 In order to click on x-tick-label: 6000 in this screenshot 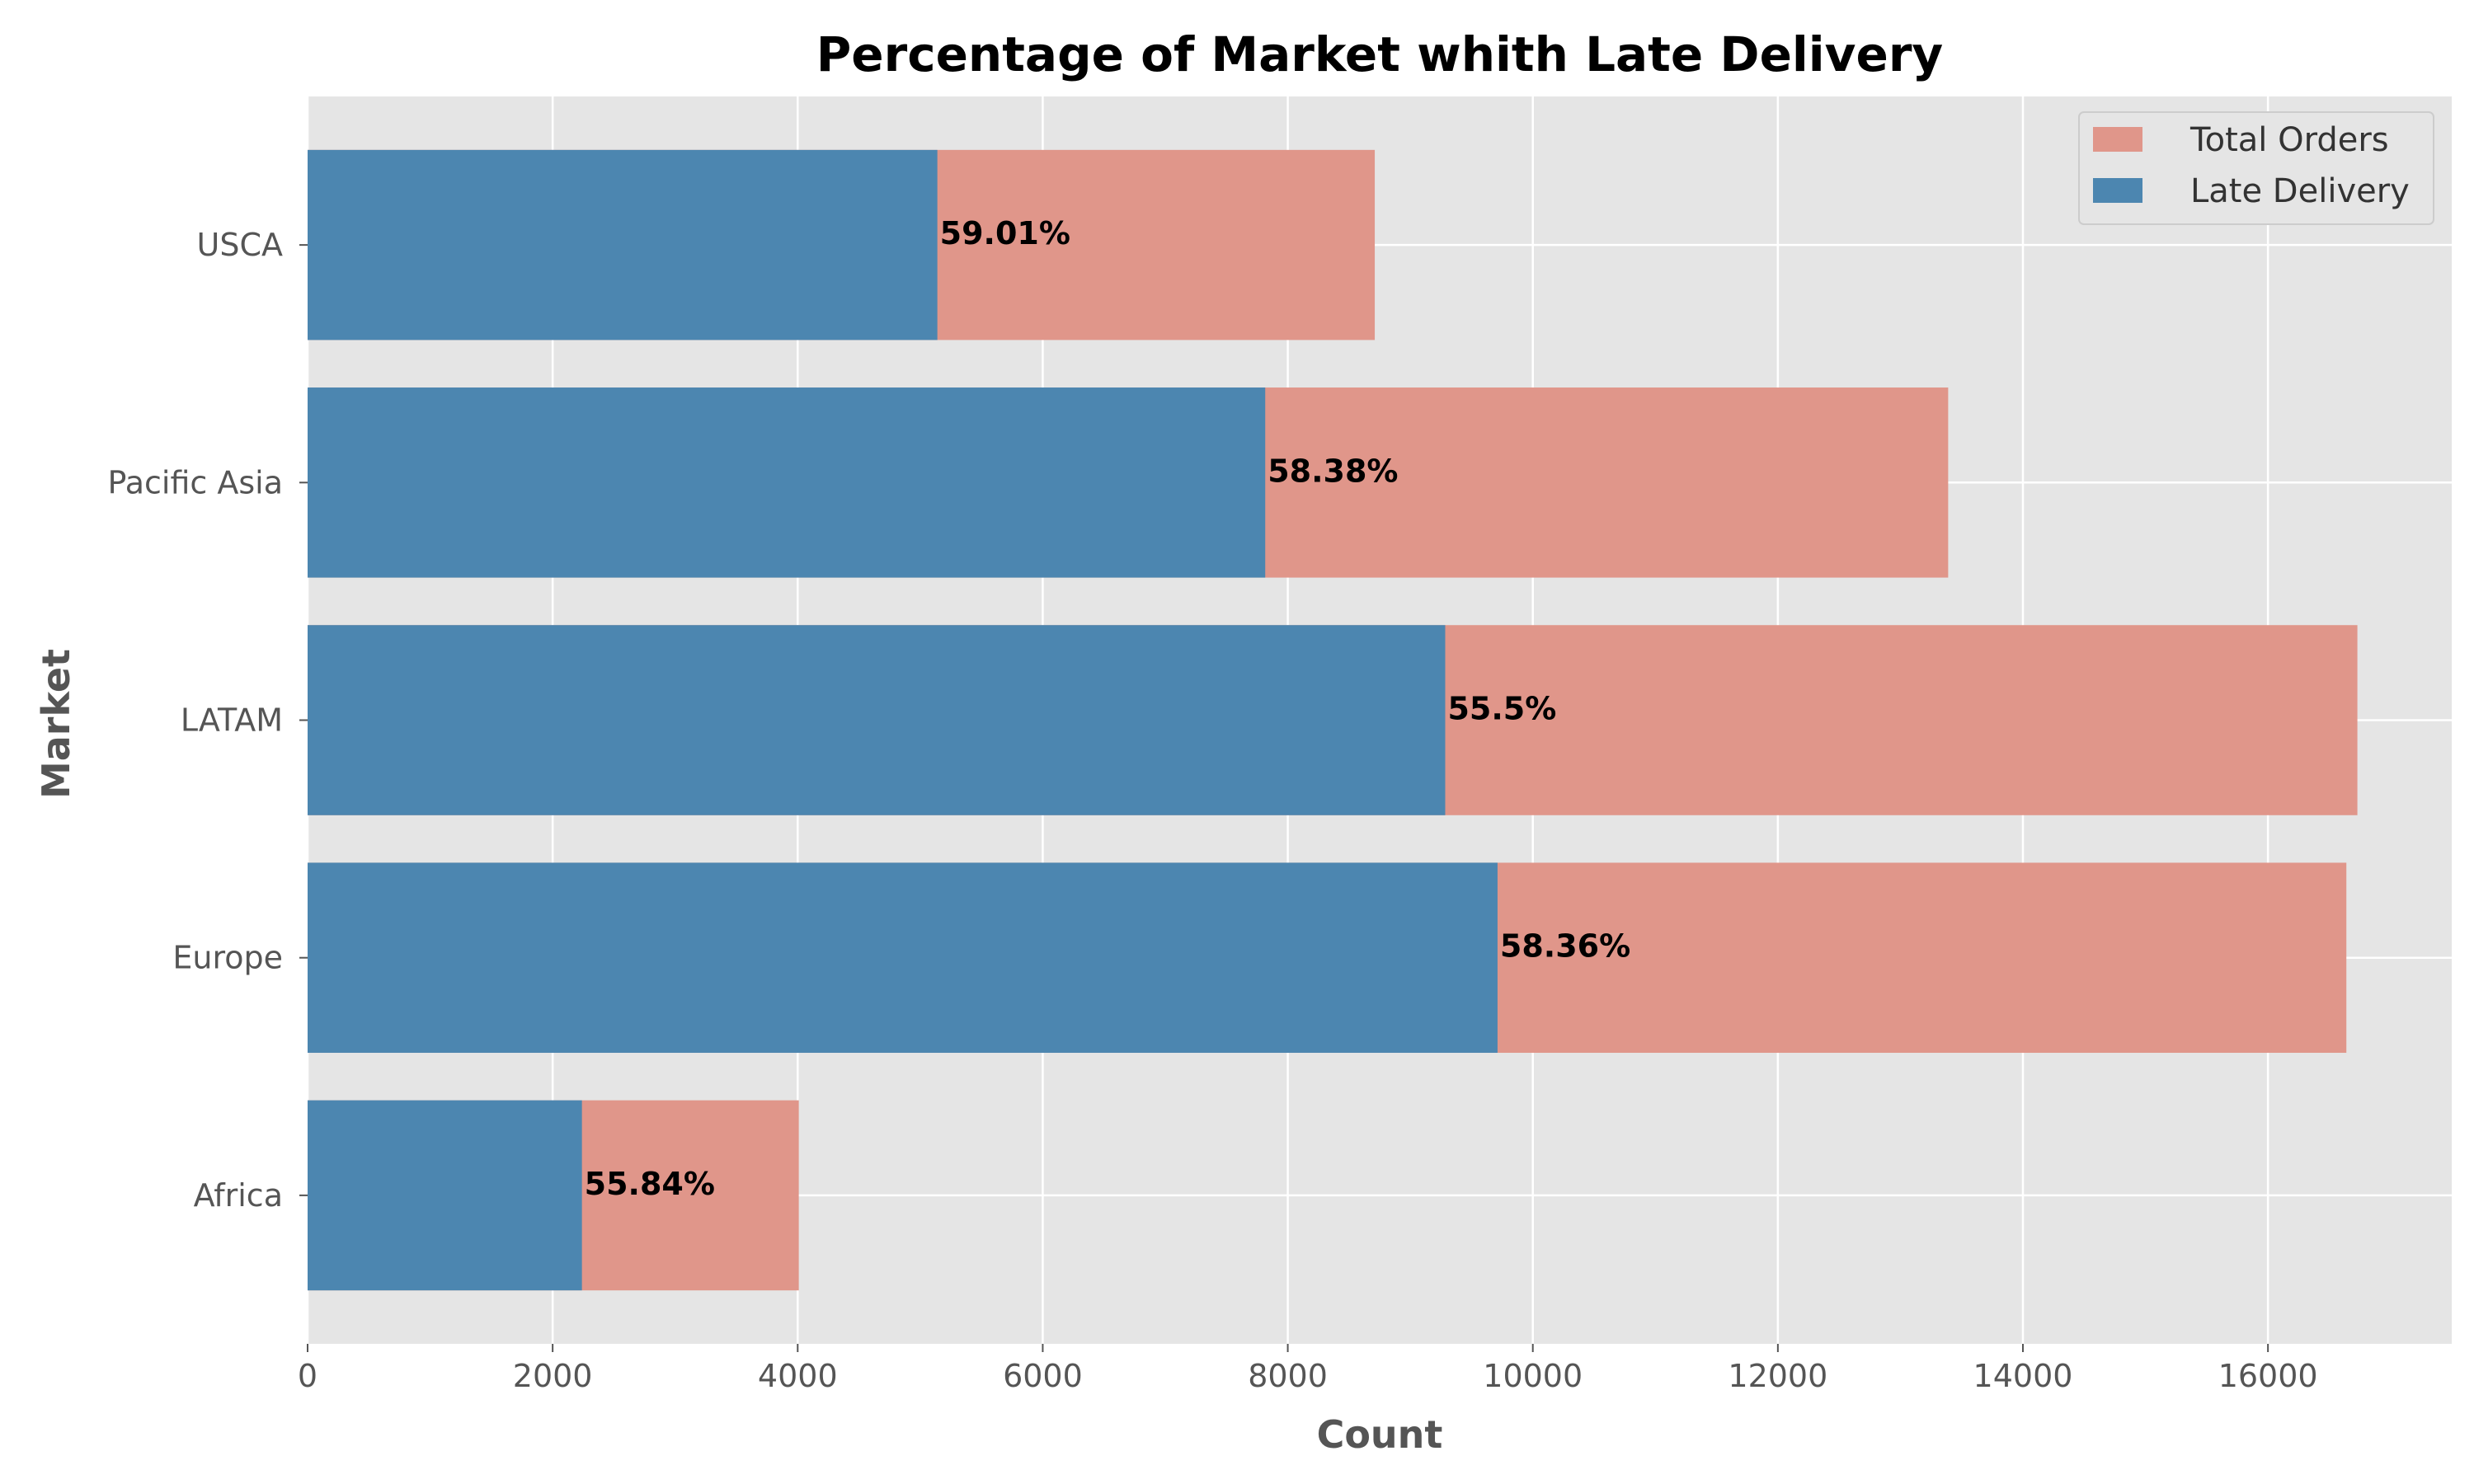, I will do `click(1043, 1376)`.